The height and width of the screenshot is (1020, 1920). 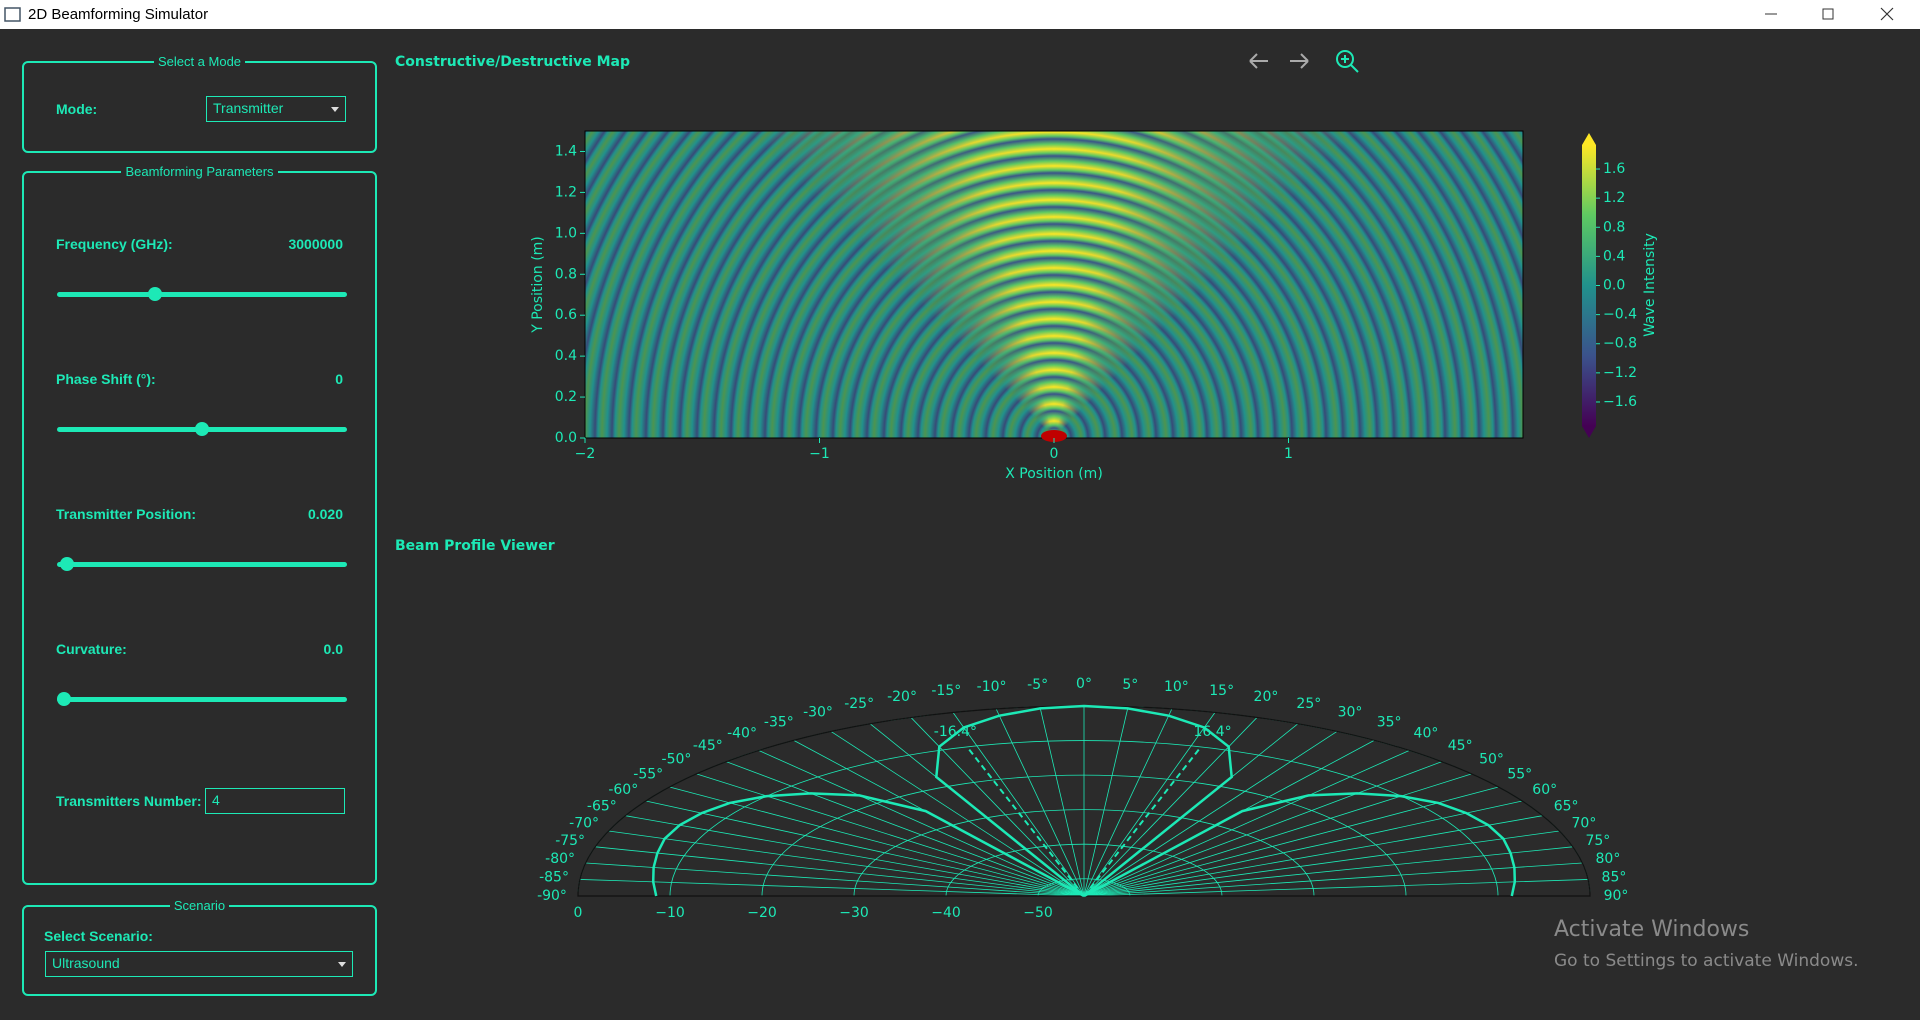 What do you see at coordinates (1589, 285) in the screenshot?
I see `colorbar` at bounding box center [1589, 285].